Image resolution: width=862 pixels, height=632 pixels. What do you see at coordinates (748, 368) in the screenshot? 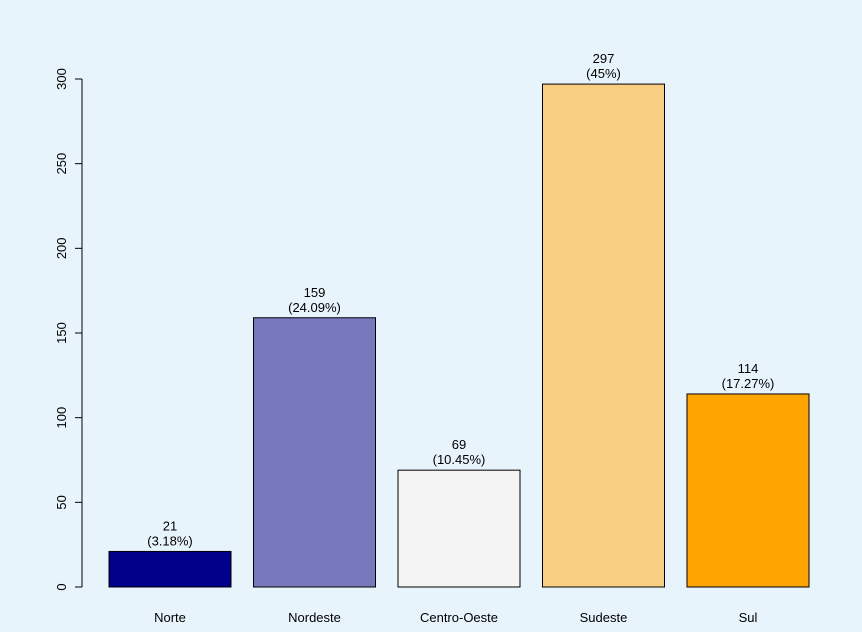
I see `bar-value-label: 114` at bounding box center [748, 368].